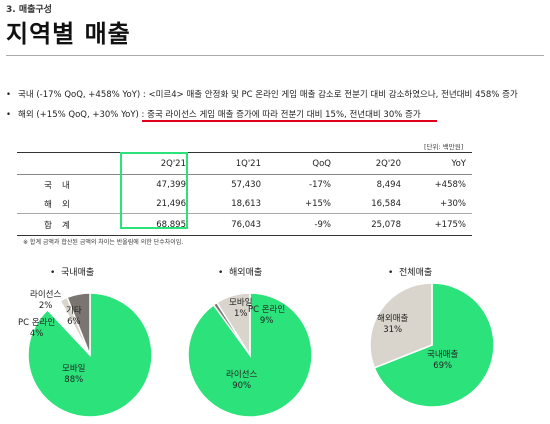 Image resolution: width=550 pixels, height=424 pixels. What do you see at coordinates (74, 322) in the screenshot?
I see `slice-value: 6%` at bounding box center [74, 322].